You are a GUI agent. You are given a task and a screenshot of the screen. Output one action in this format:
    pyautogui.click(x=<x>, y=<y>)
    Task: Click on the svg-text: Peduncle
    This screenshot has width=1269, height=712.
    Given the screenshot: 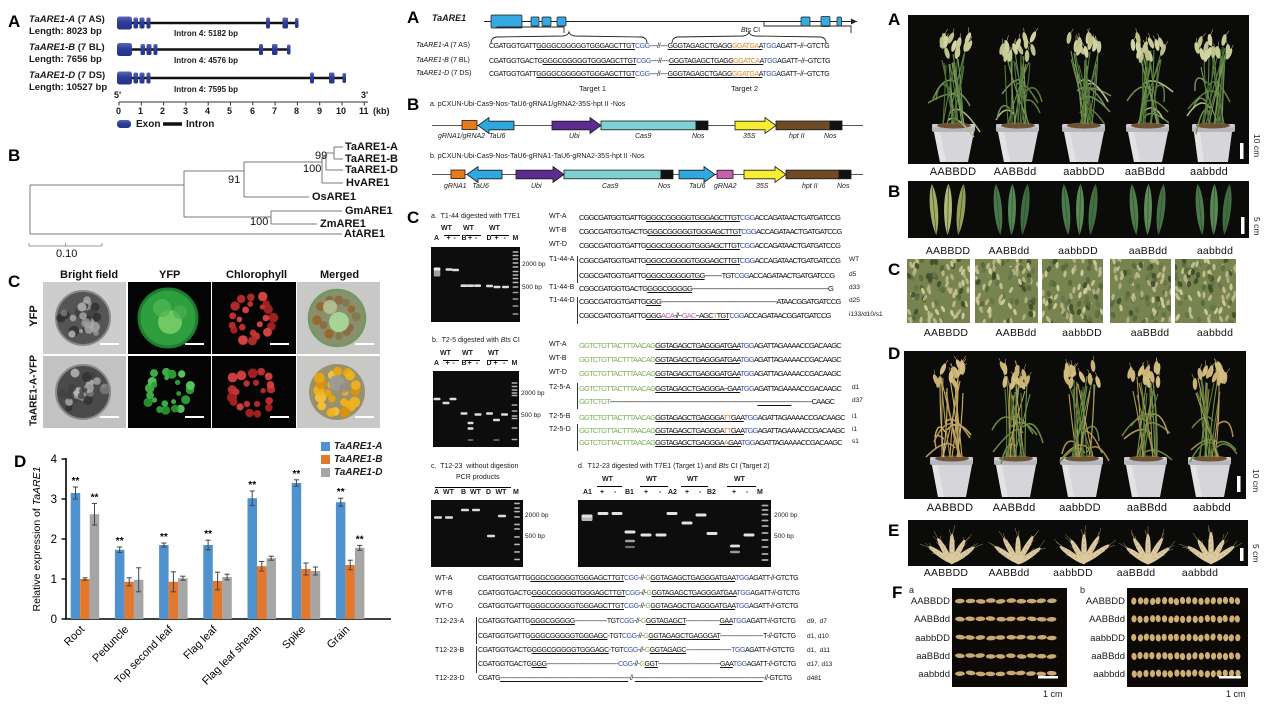 What is the action you would take?
    pyautogui.click(x=110, y=644)
    